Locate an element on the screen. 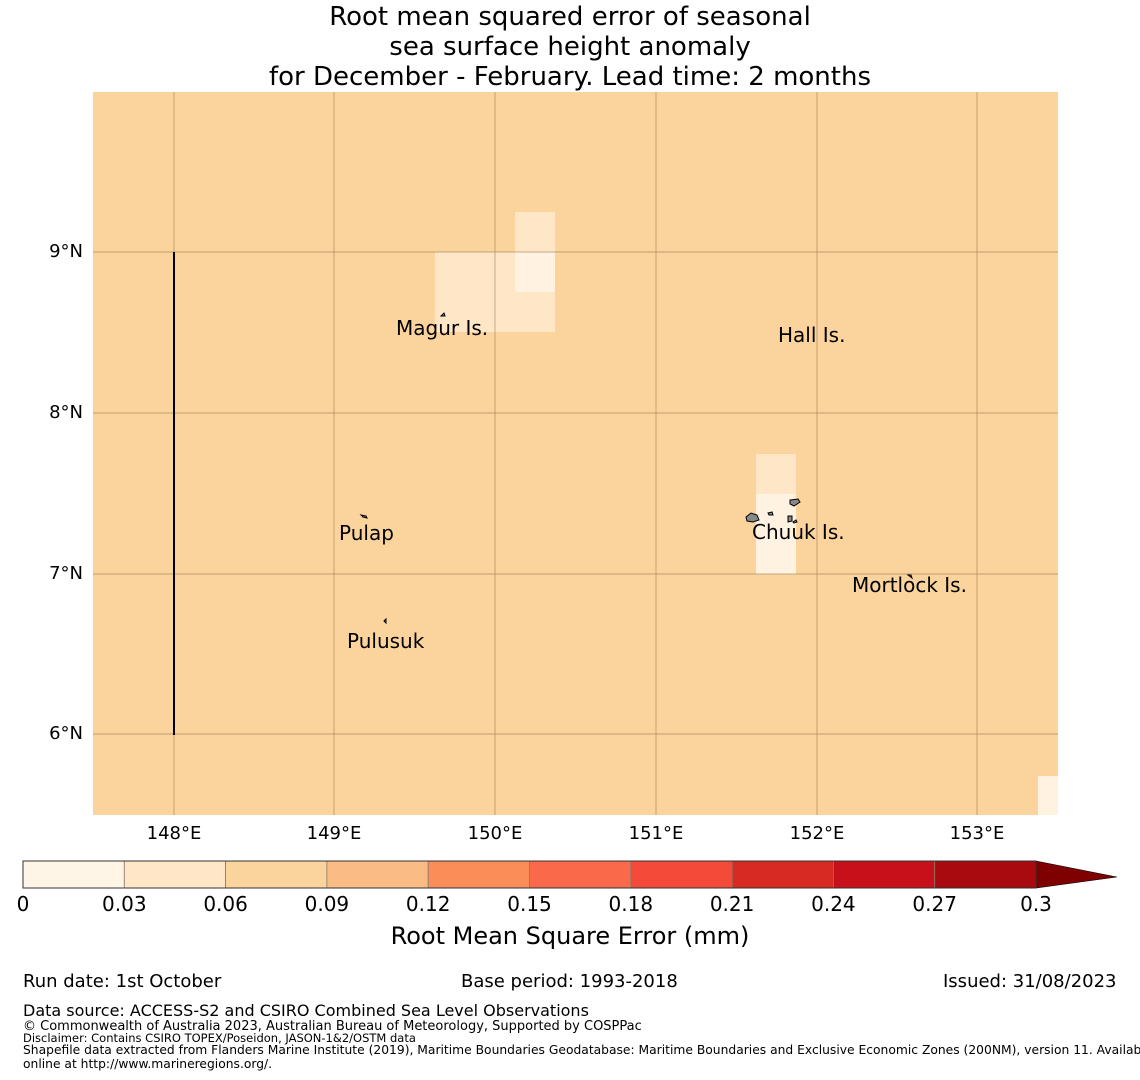 The width and height of the screenshot is (1140, 1080). colorbar-segments is located at coordinates (529, 874).